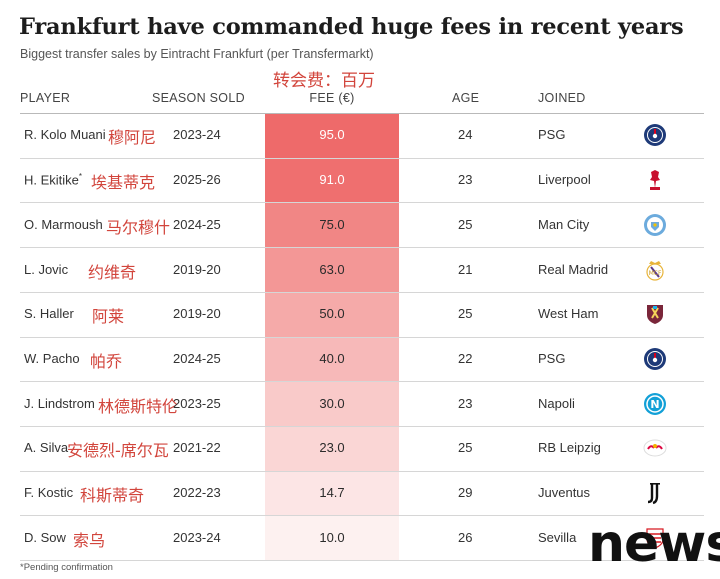 This screenshot has width=720, height=579. I want to click on player-name-cn: 穆阿尼, so click(132, 138).